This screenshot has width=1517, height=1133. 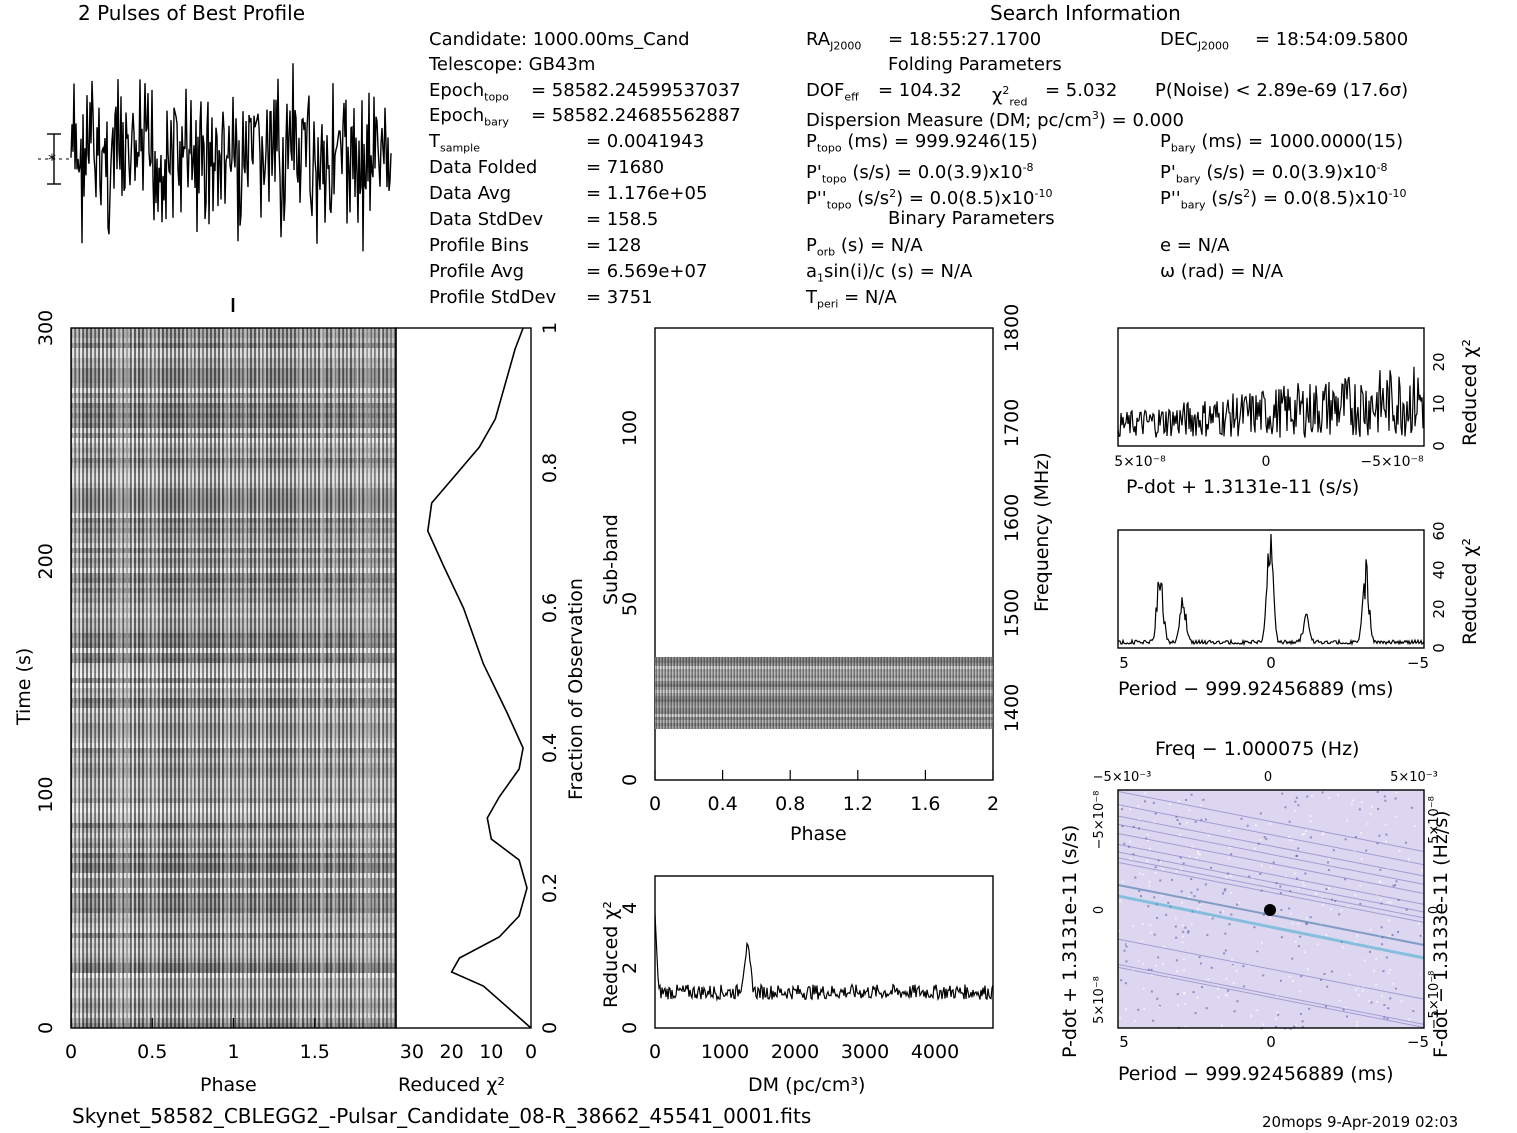 What do you see at coordinates (493, 297) in the screenshot?
I see `profile-std-label: Profile StdDev` at bounding box center [493, 297].